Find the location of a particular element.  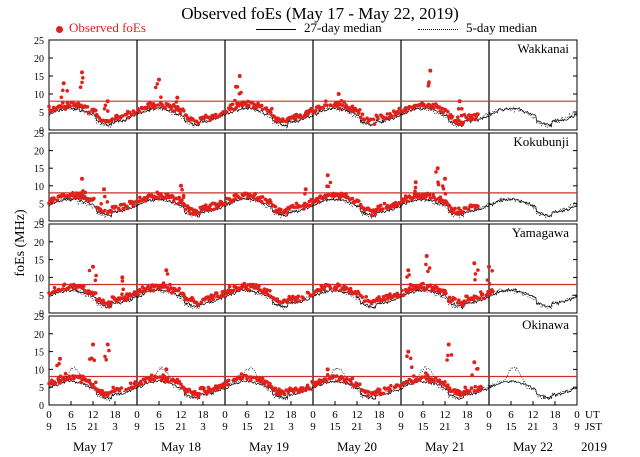

y-tick-label: 5 is located at coordinates (41, 296).